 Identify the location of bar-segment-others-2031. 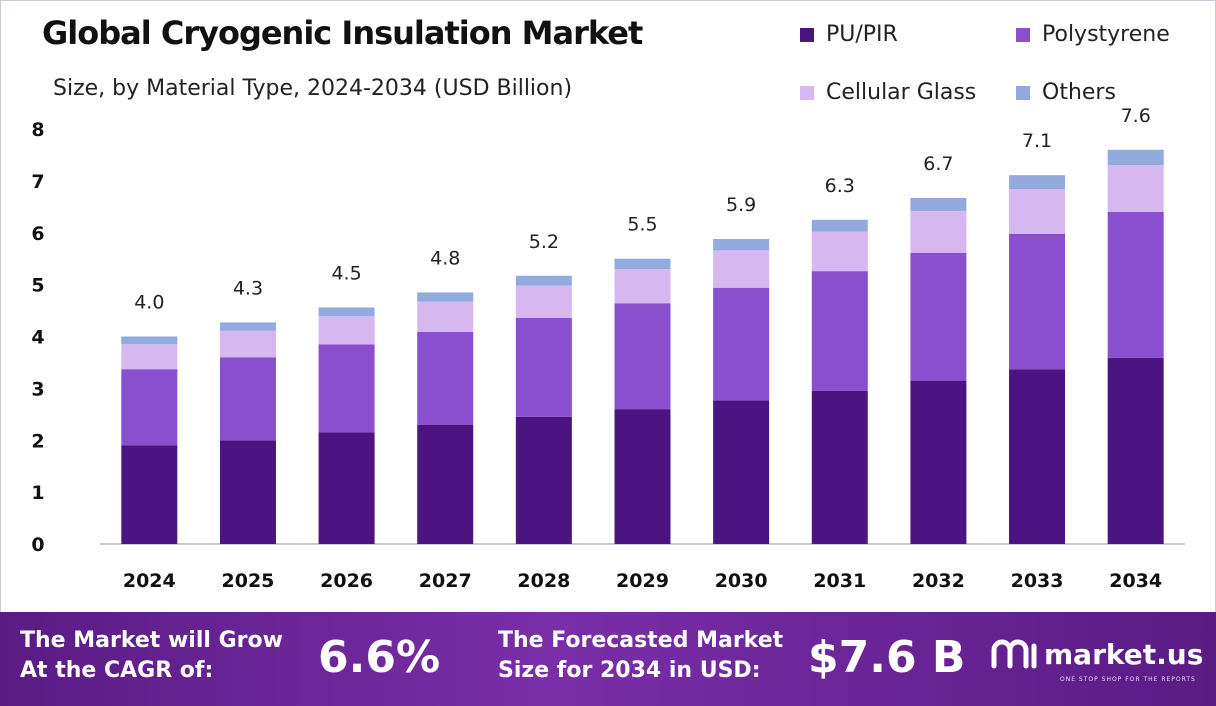
(839, 225).